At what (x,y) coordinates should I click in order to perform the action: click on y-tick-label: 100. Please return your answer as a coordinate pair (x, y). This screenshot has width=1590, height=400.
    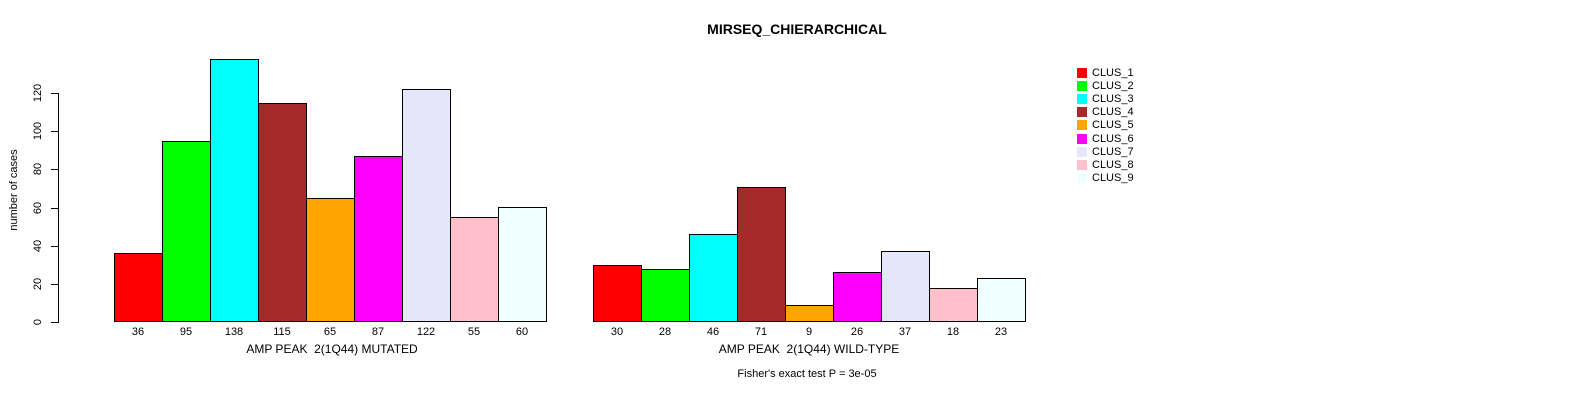
    Looking at the image, I should click on (38, 131).